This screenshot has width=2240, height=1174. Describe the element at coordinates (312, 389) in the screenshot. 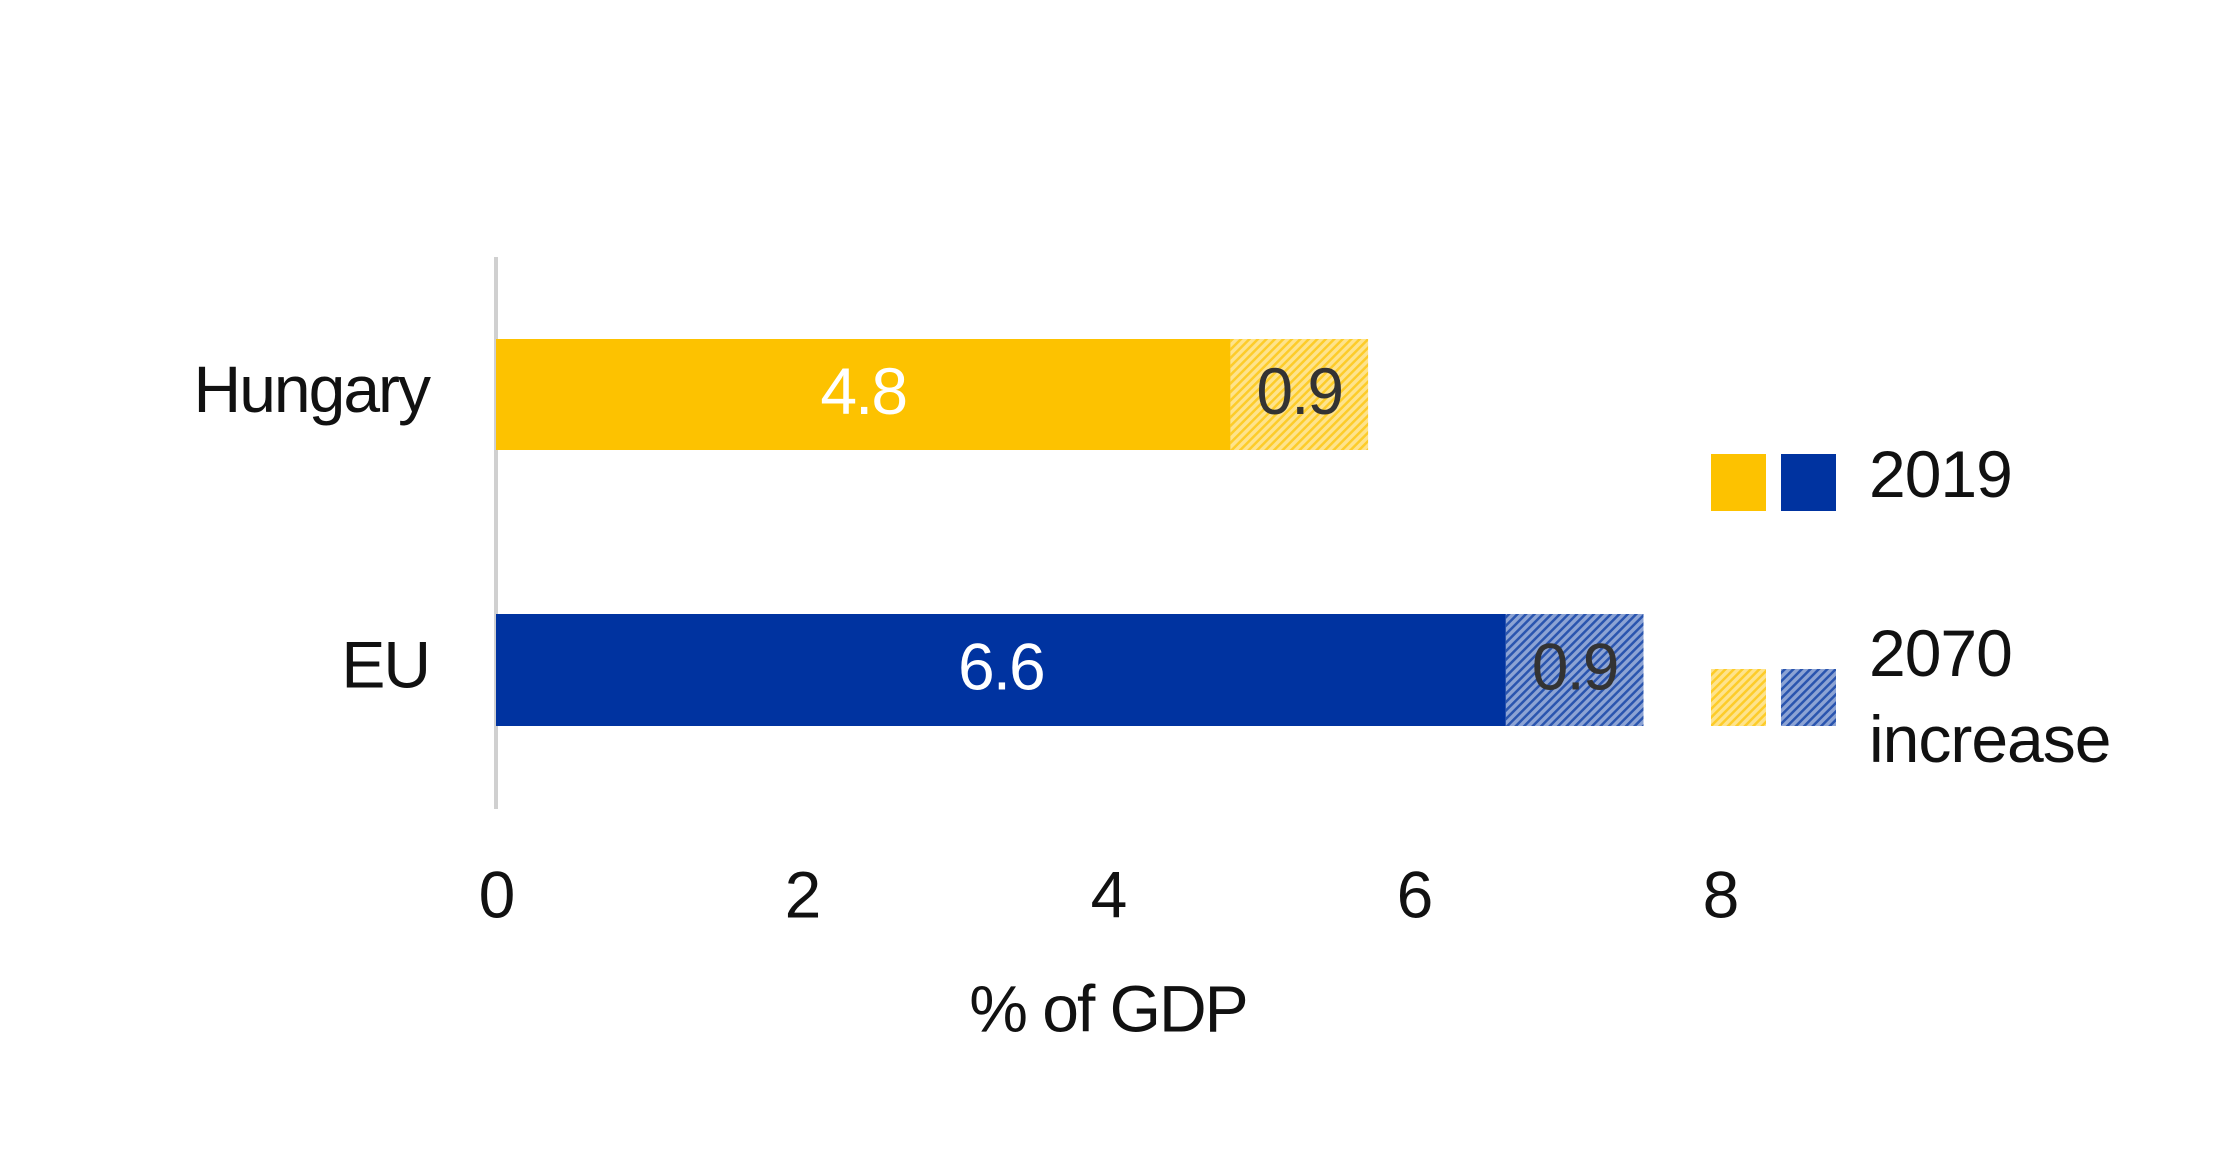

I see `category-label: Hungary` at that location.